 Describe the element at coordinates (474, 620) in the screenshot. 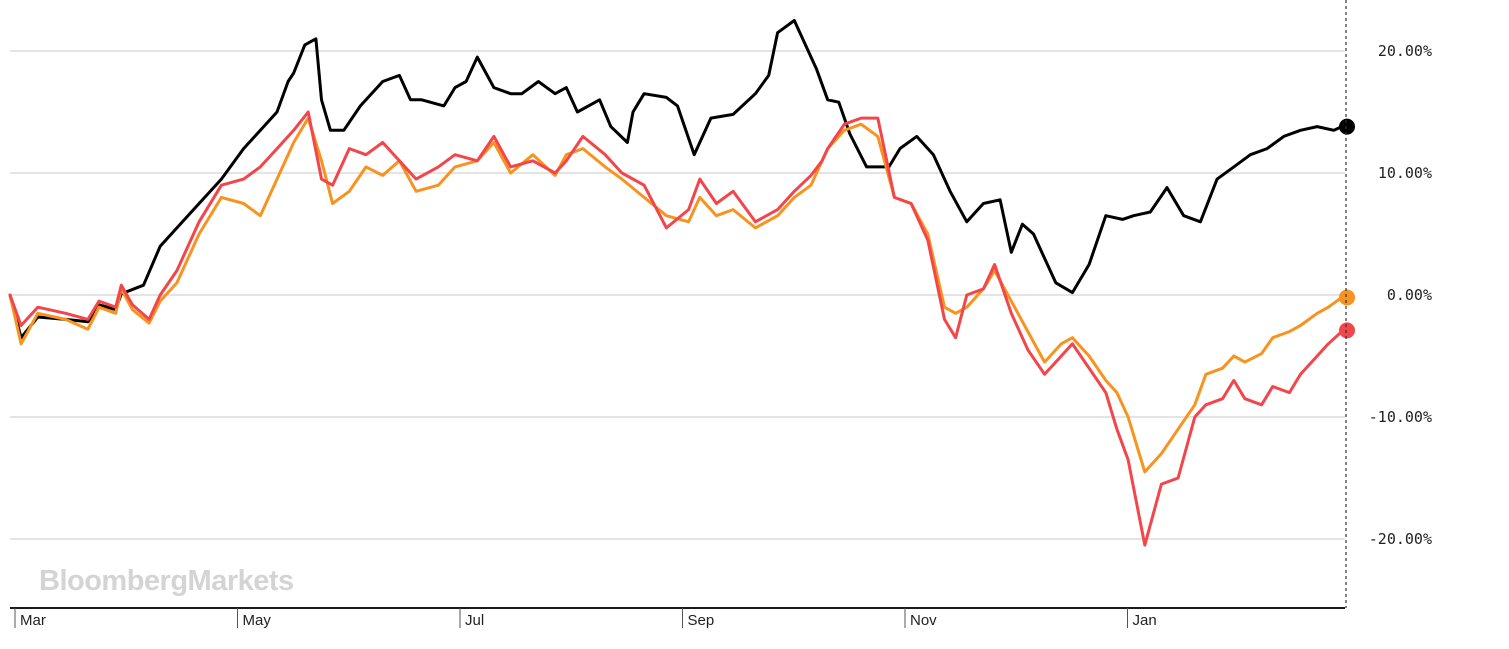

I see `x-tick-label: Jul` at that location.